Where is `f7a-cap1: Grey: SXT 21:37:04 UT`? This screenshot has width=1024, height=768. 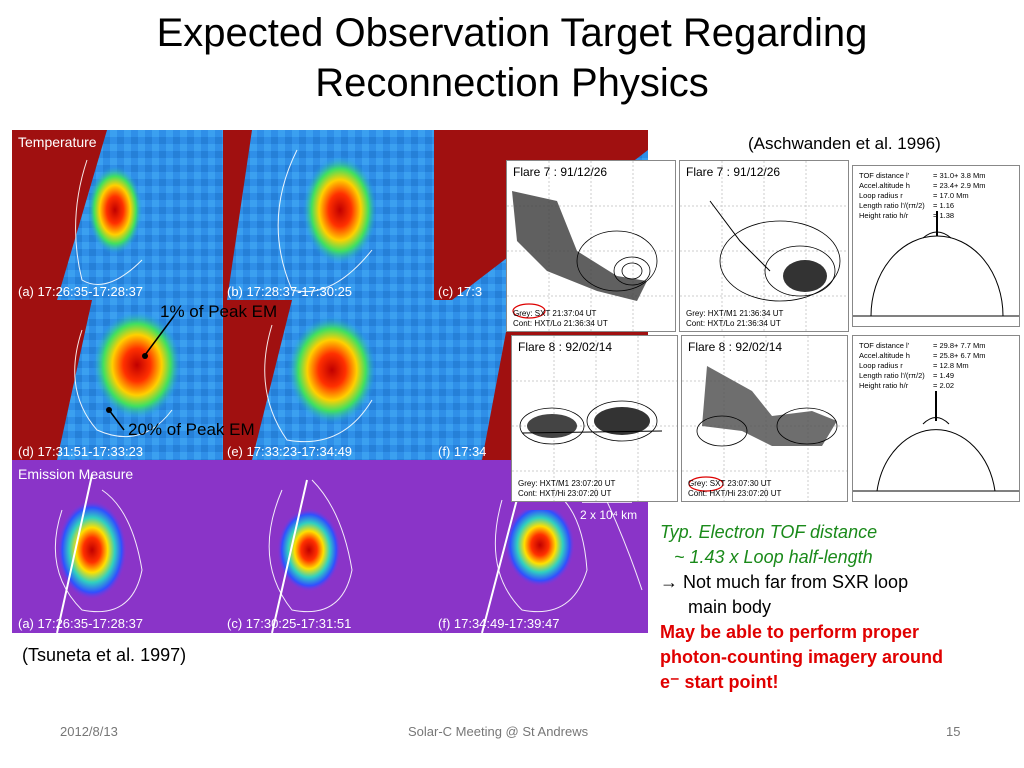 f7a-cap1: Grey: SXT 21:37:04 UT is located at coordinates (555, 313).